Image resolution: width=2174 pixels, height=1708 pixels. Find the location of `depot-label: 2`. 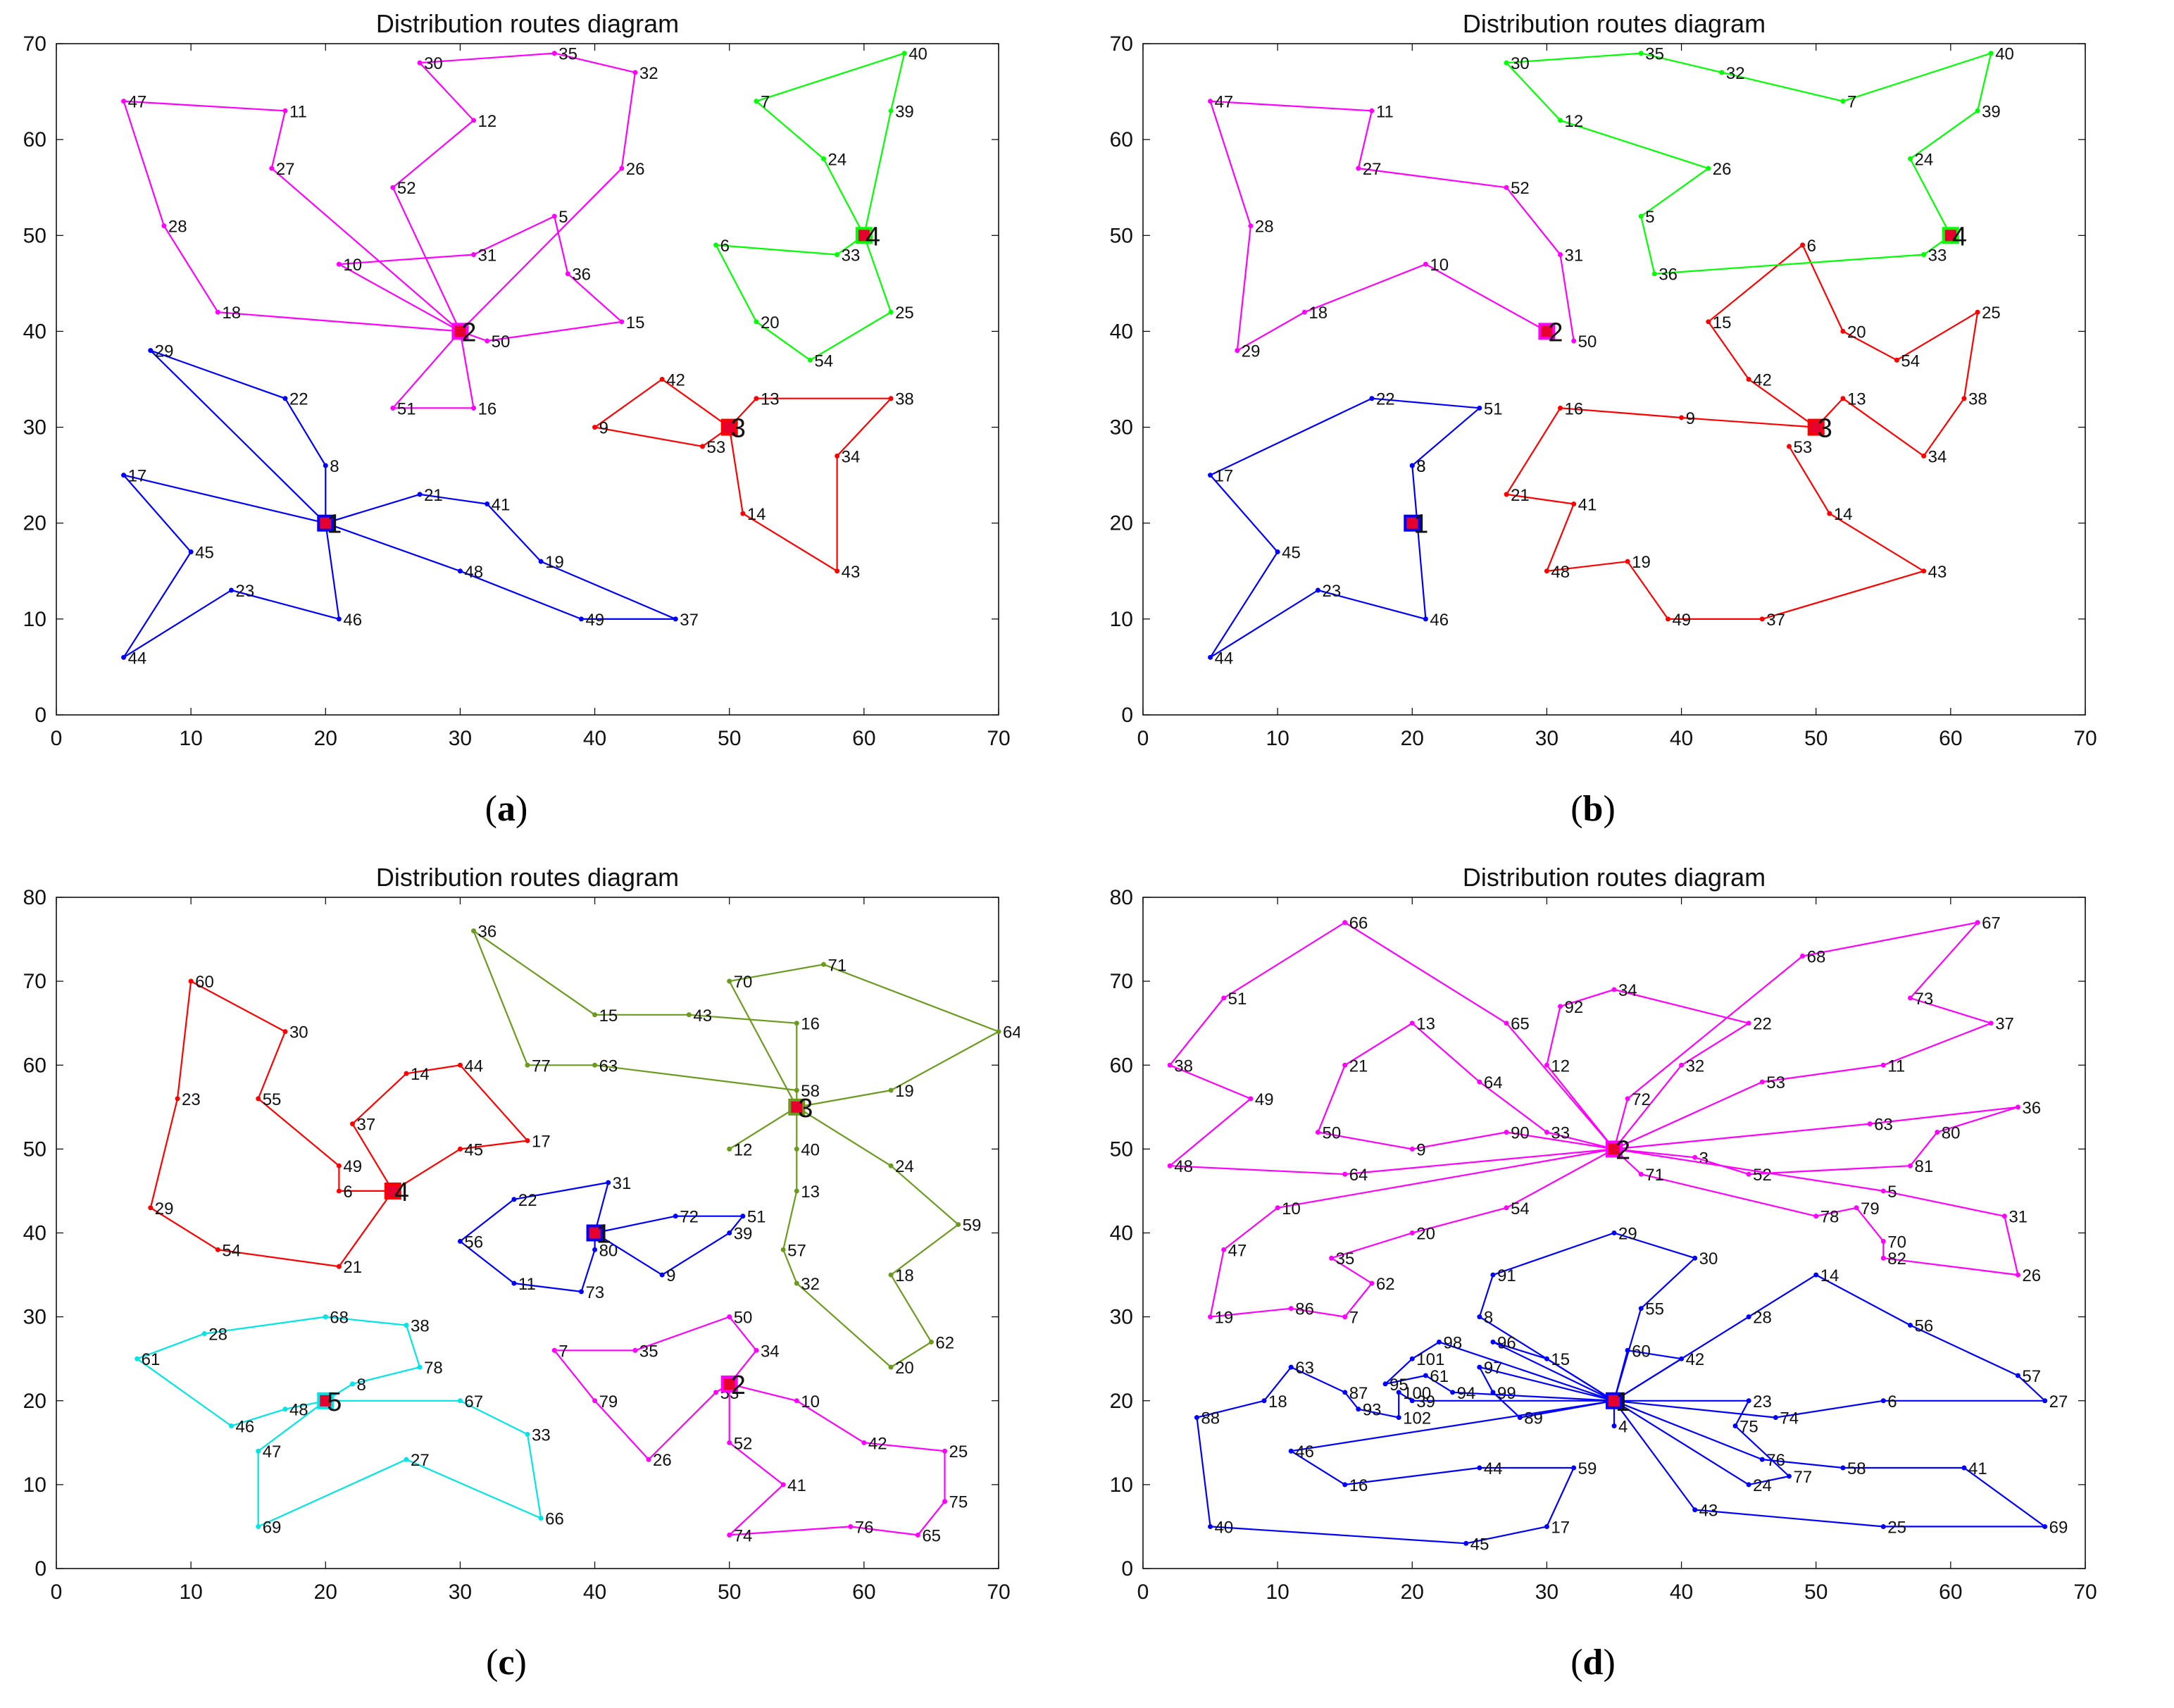

depot-label: 2 is located at coordinates (1556, 332).